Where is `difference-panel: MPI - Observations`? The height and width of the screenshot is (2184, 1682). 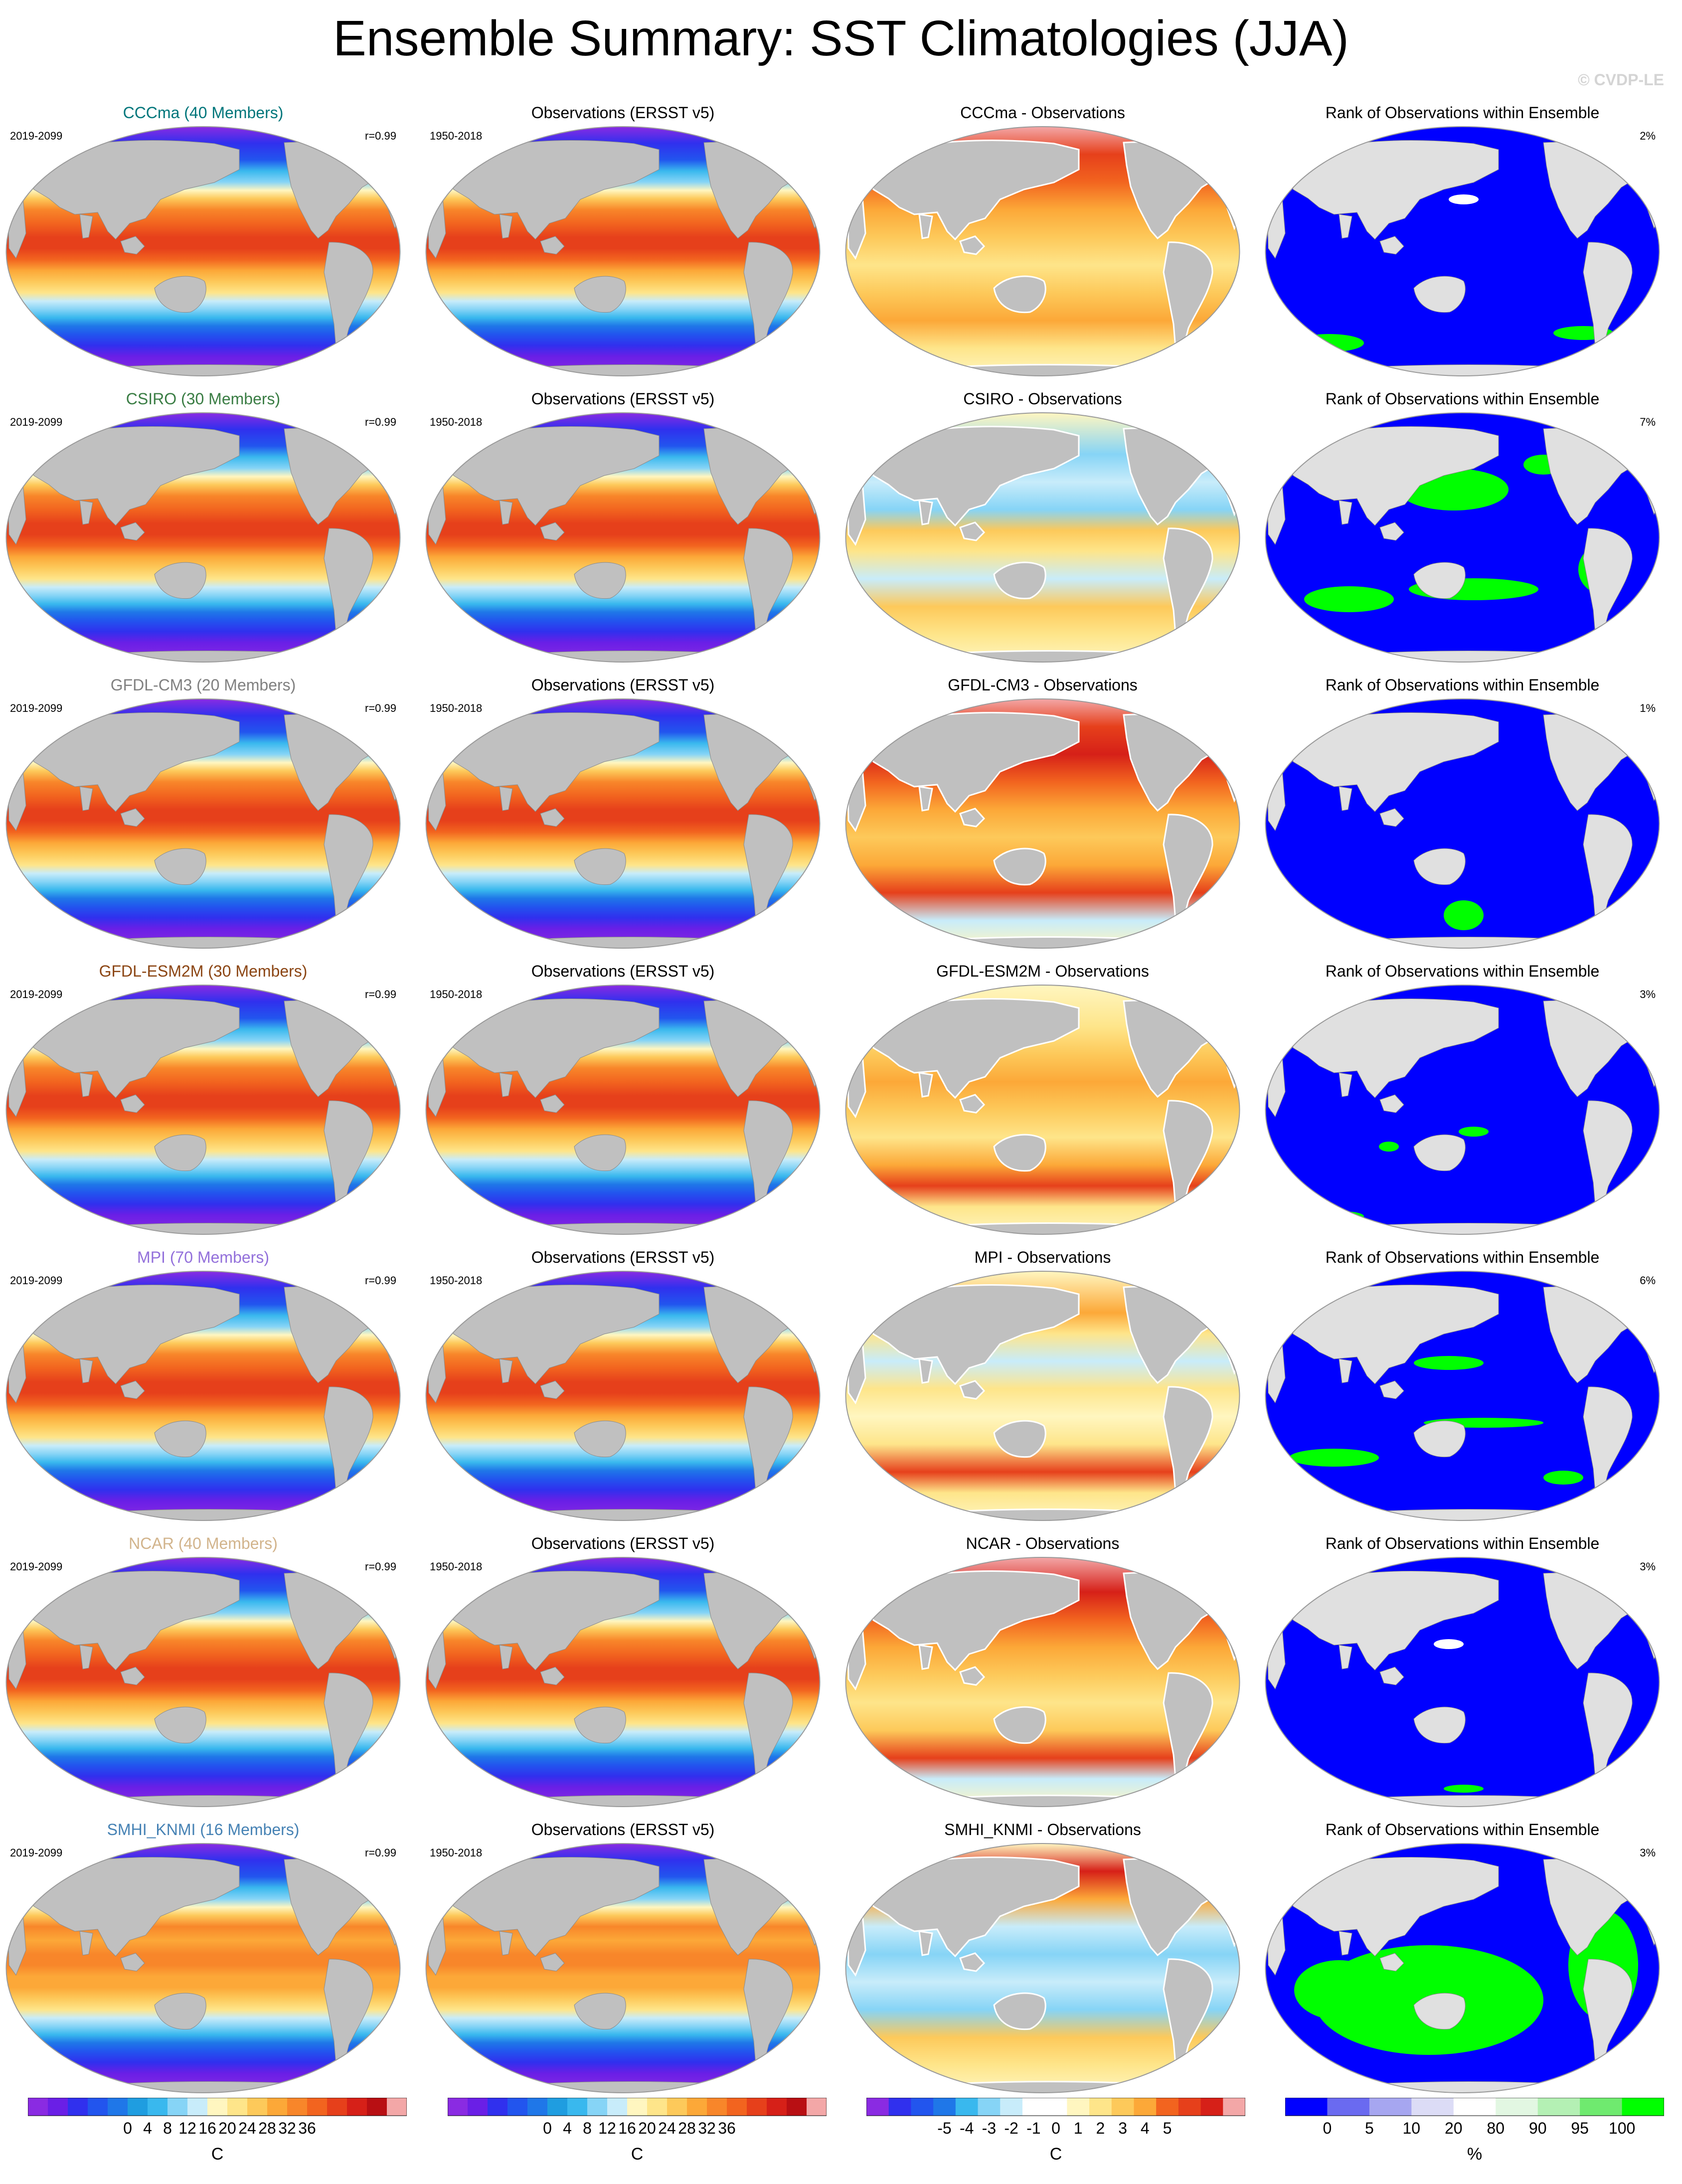 difference-panel: MPI - Observations is located at coordinates (1043, 1387).